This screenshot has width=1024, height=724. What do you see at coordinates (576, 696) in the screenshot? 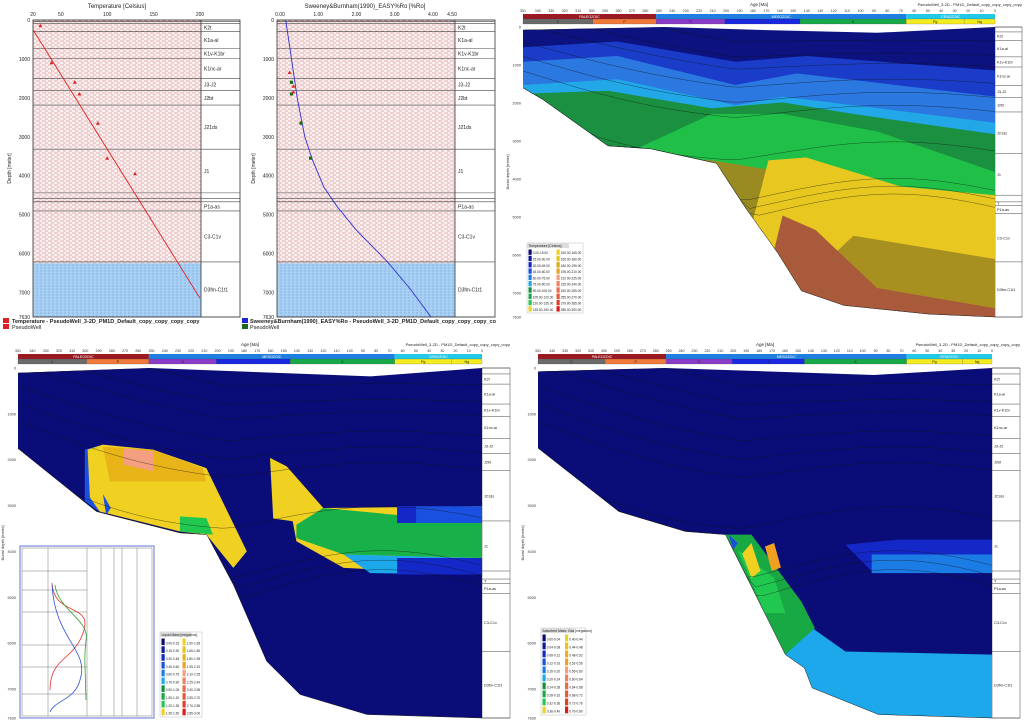
I see `legend-label: 0.68-0.72` at bounding box center [576, 696].